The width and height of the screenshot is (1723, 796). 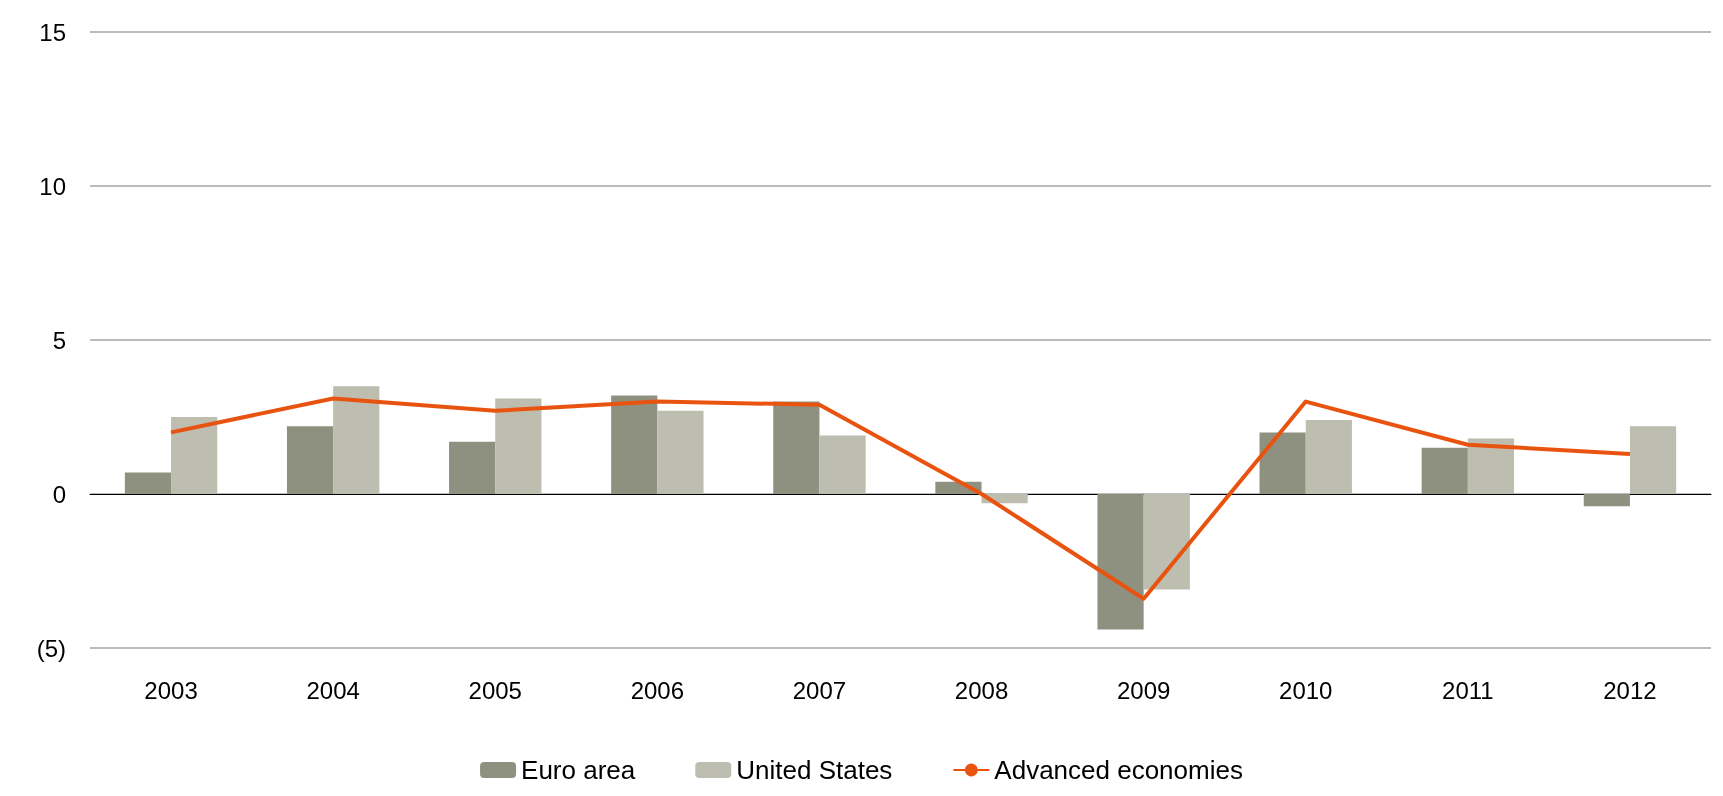 I want to click on x-tick-label: 2009, so click(x=1143, y=690).